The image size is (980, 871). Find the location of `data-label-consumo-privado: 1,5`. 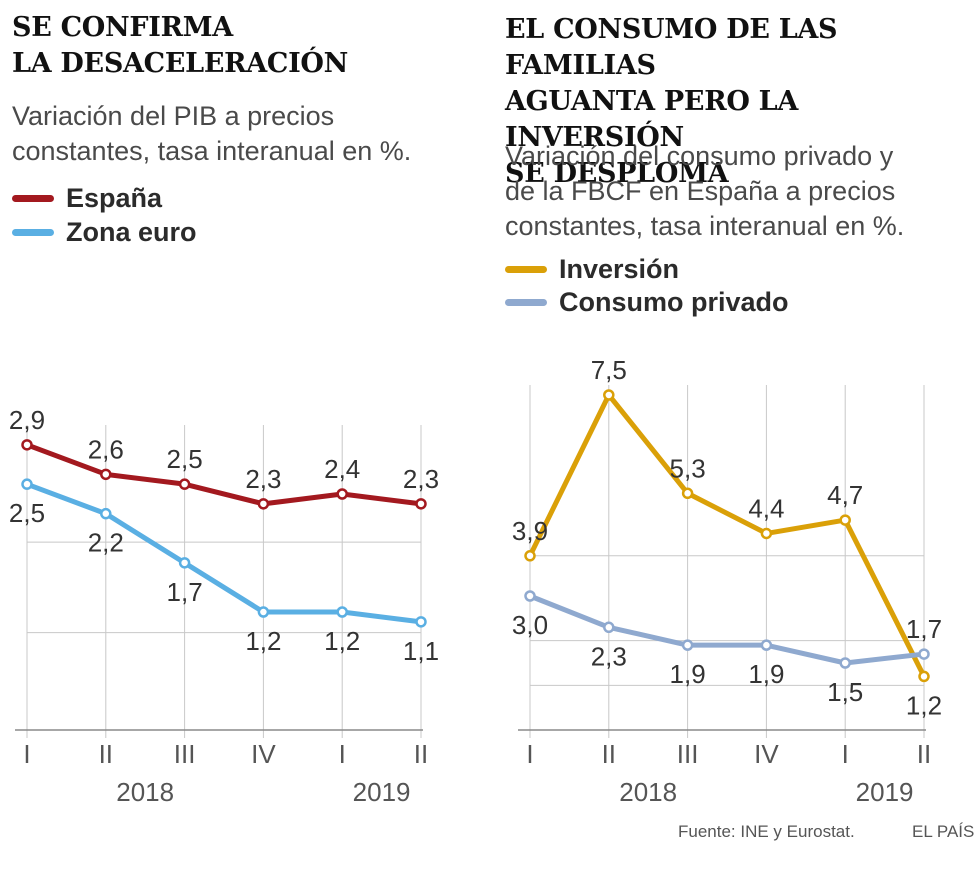

data-label-consumo-privado: 1,5 is located at coordinates (845, 692).